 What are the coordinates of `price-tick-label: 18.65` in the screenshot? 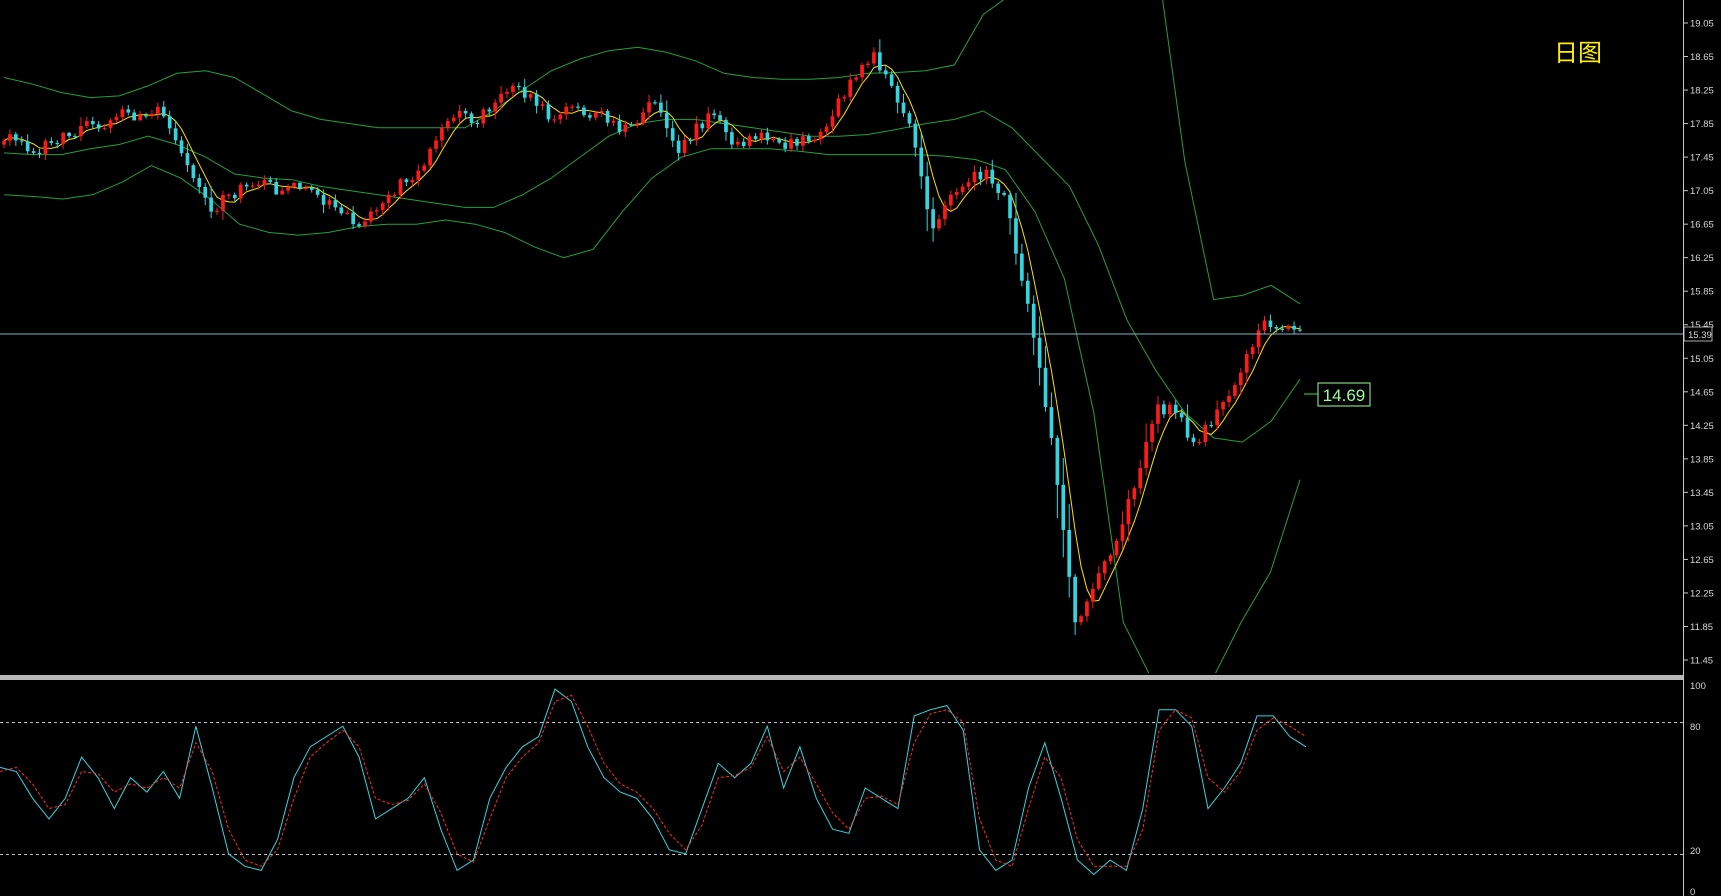 It's located at (1702, 57).